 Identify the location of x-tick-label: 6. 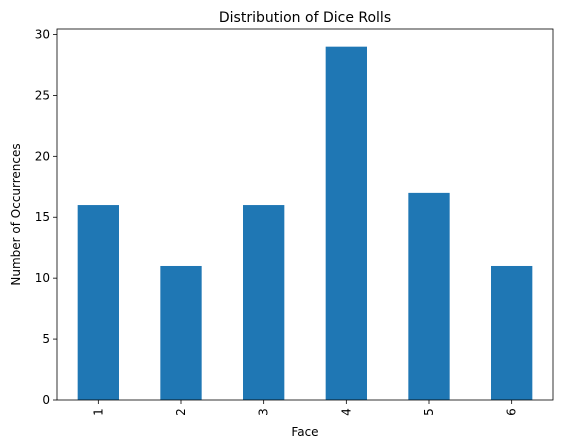
(512, 412).